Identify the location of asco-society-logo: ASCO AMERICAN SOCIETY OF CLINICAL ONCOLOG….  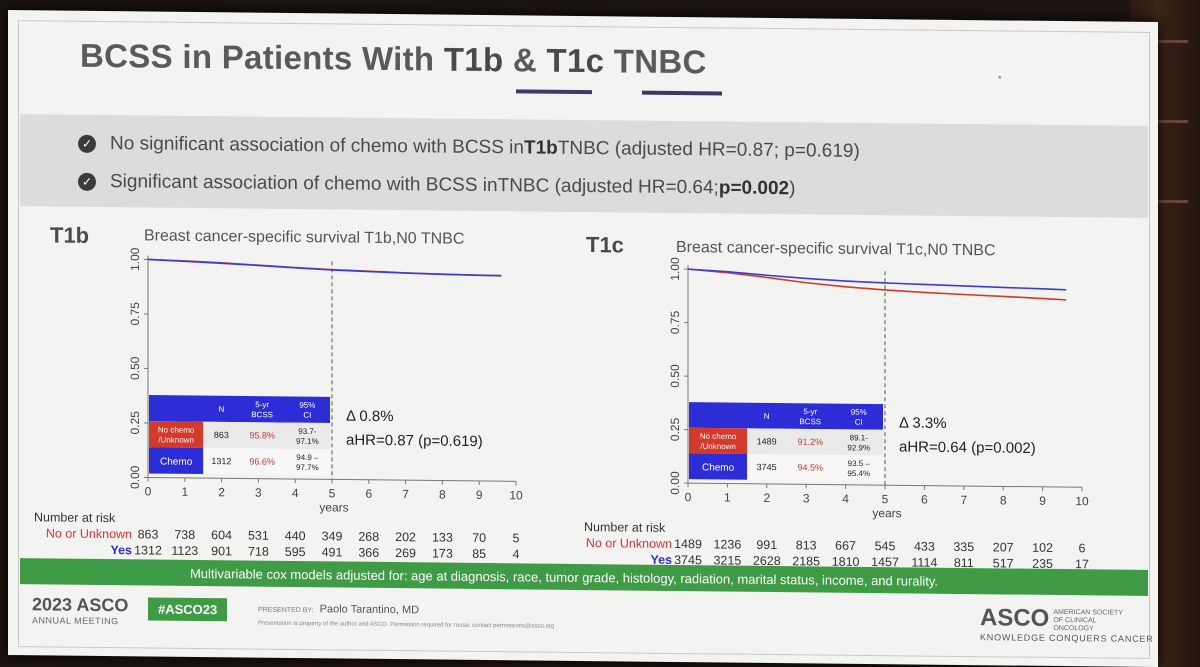
(1067, 624).